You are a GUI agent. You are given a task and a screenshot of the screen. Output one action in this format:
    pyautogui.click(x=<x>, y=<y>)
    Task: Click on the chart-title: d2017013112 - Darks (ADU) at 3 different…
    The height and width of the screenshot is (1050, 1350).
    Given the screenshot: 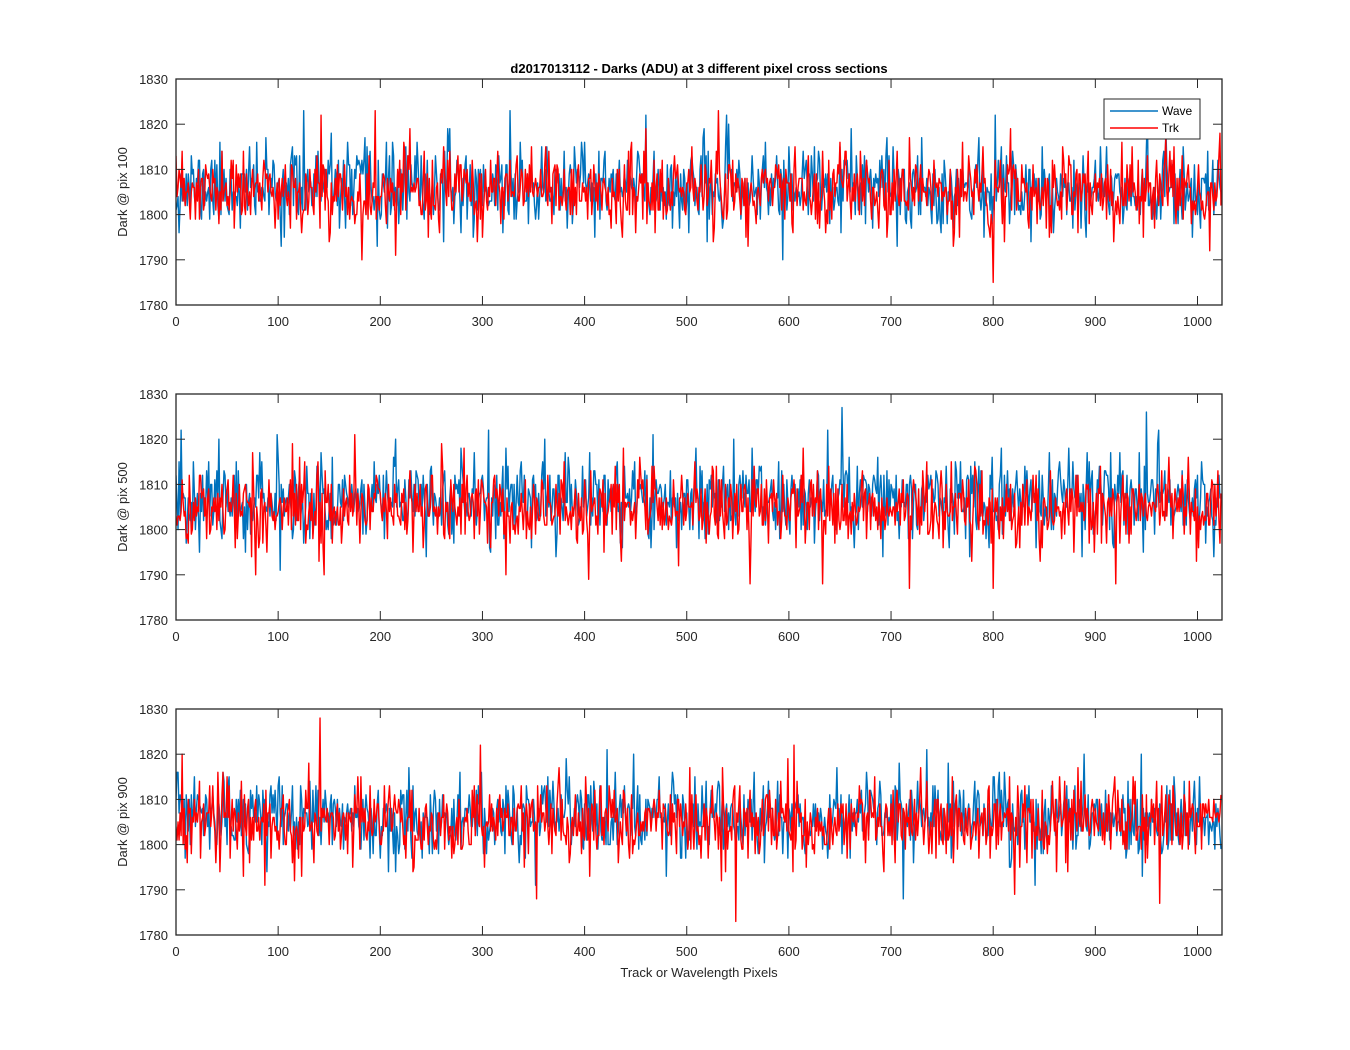 What is the action you would take?
    pyautogui.click(x=698, y=68)
    